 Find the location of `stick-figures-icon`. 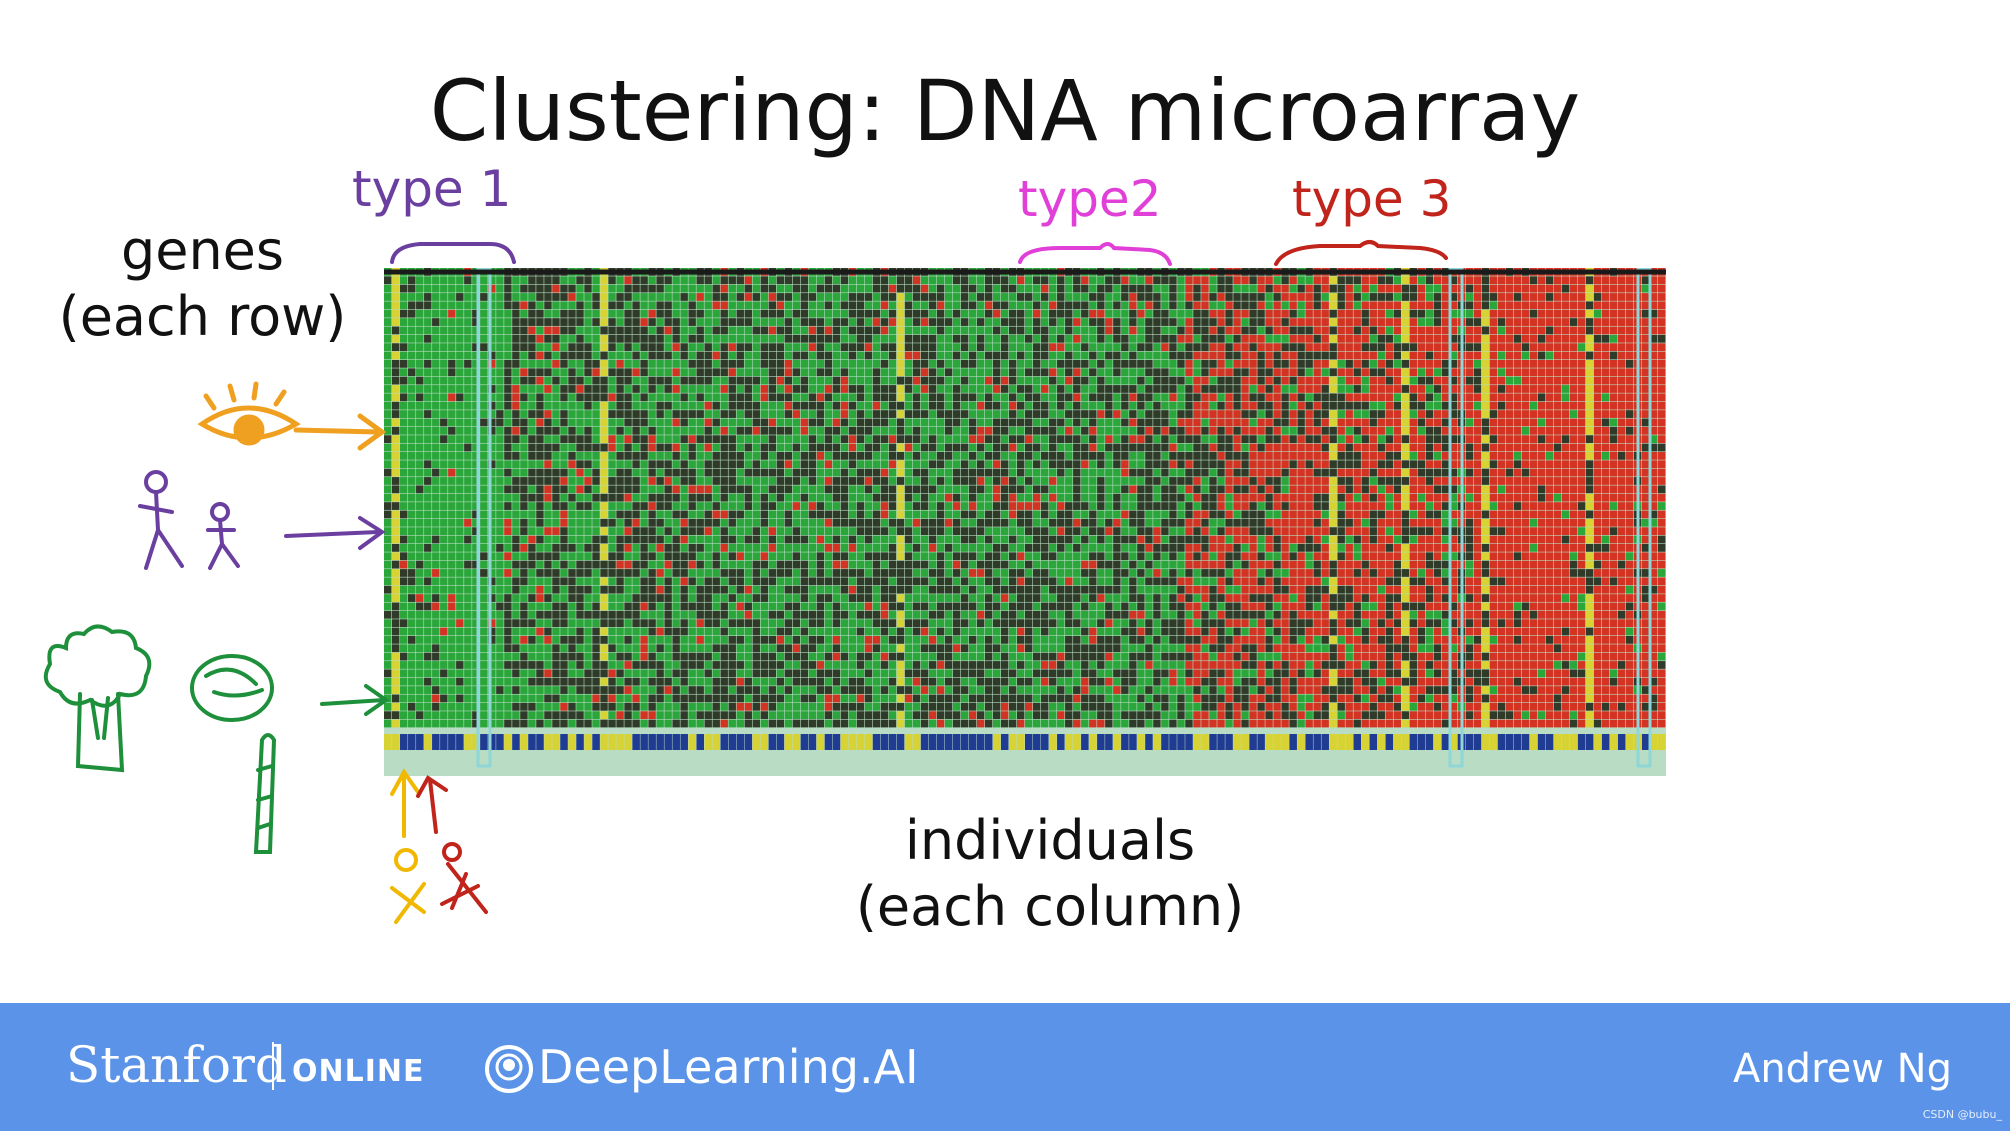

stick-figures-icon is located at coordinates (262, 520).